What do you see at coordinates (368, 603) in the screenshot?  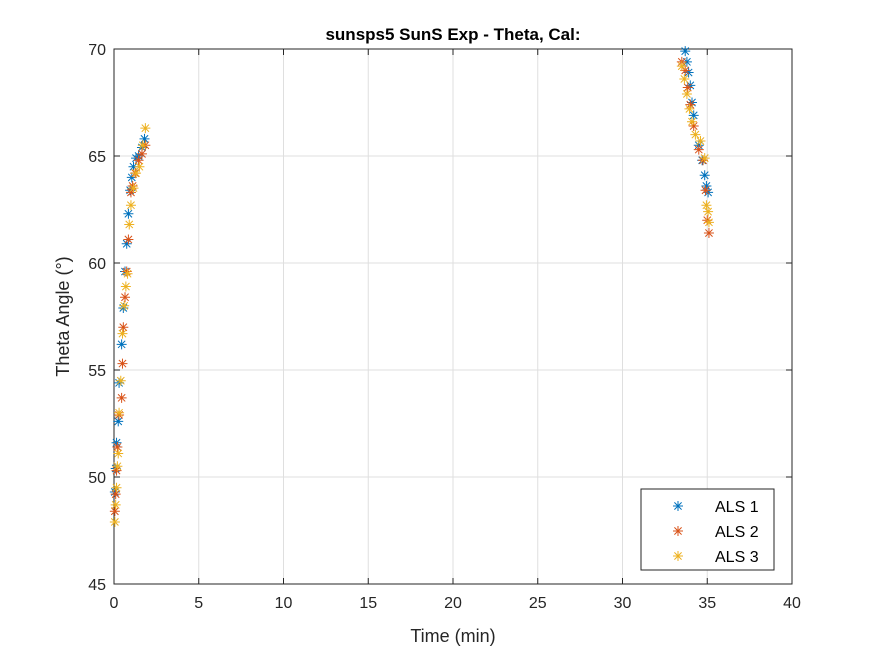 I see `x-tick-label: 15` at bounding box center [368, 603].